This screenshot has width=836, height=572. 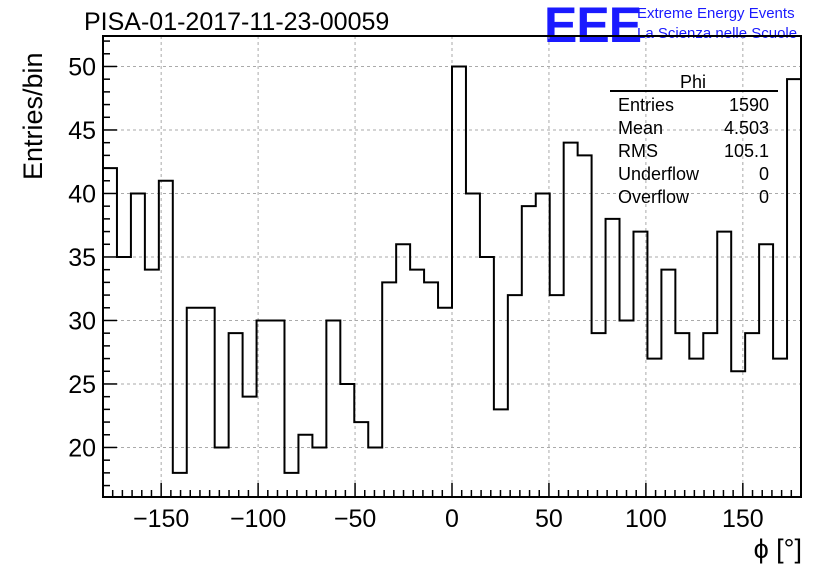 What do you see at coordinates (746, 151) in the screenshot?
I see `stats-value: 105.1` at bounding box center [746, 151].